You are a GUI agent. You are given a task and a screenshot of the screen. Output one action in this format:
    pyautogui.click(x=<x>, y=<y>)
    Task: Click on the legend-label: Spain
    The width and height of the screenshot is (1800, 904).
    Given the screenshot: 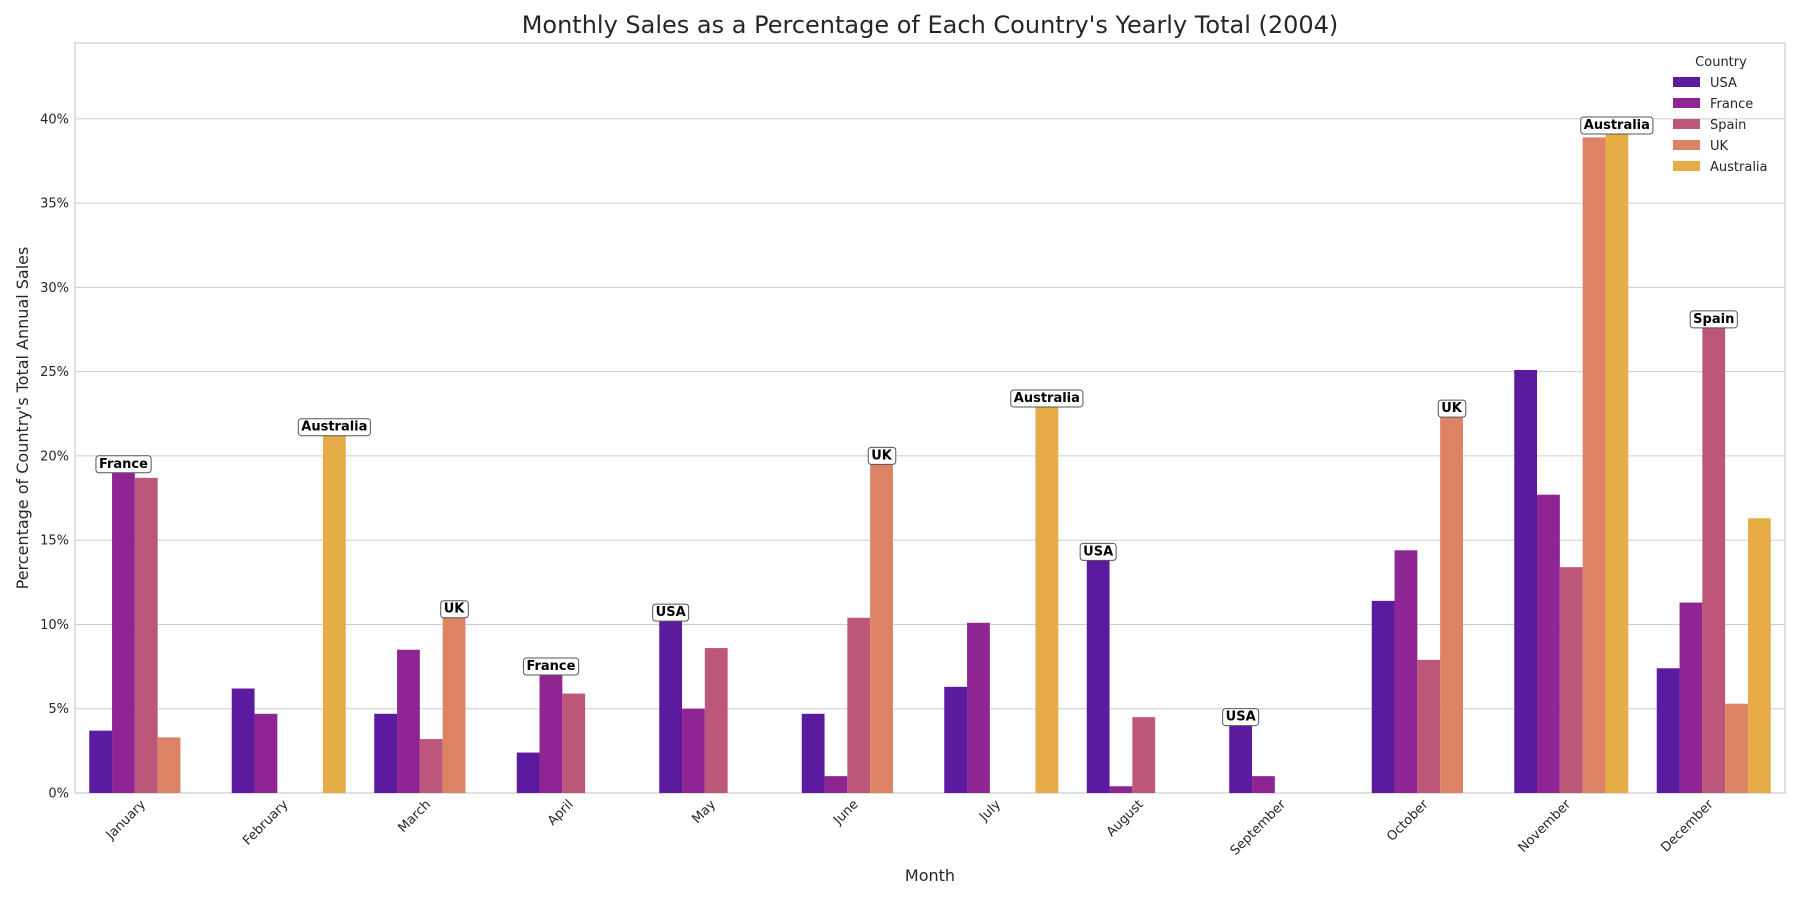 What is the action you would take?
    pyautogui.click(x=1728, y=125)
    